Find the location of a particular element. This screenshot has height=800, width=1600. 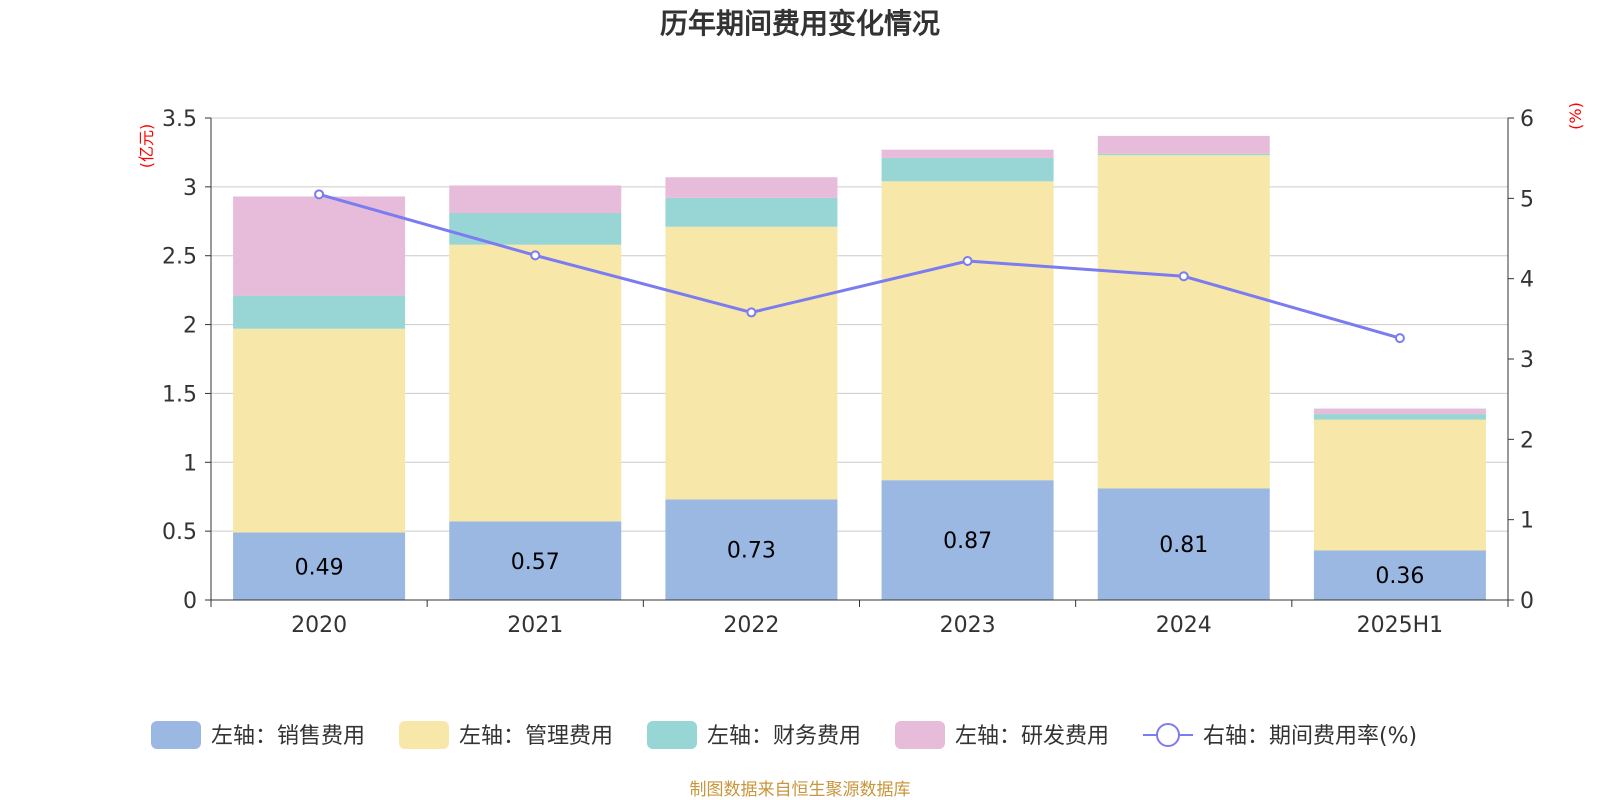

right-axis-tick-label: 1 is located at coordinates (1527, 521).